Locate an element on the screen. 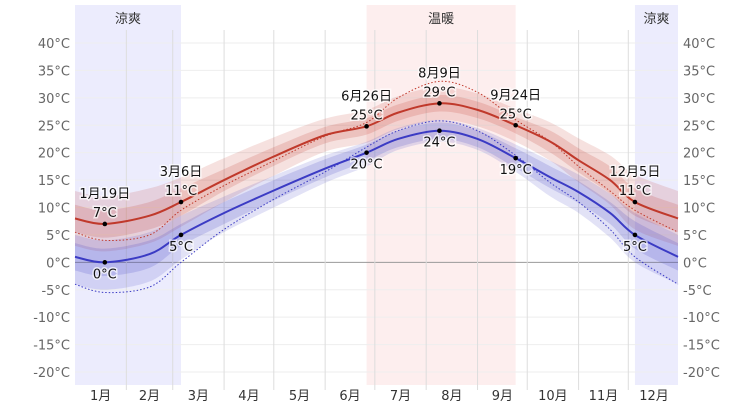  annotation-date: 6月26日 is located at coordinates (366, 96).